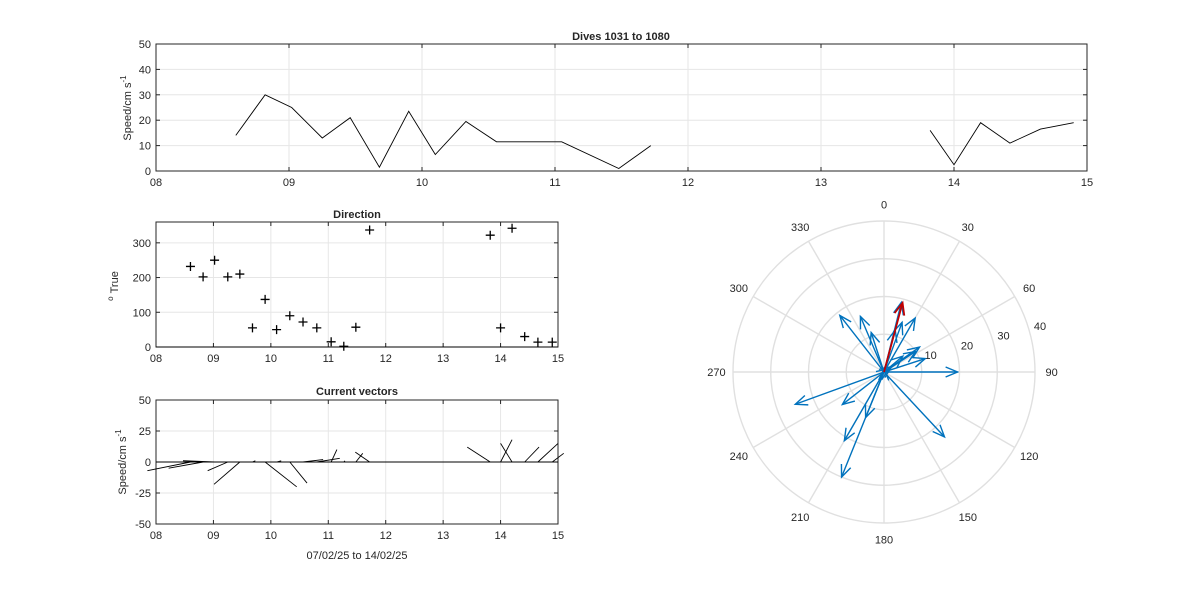 This screenshot has width=1200, height=589. I want to click on direction-title: Direction, so click(357, 215).